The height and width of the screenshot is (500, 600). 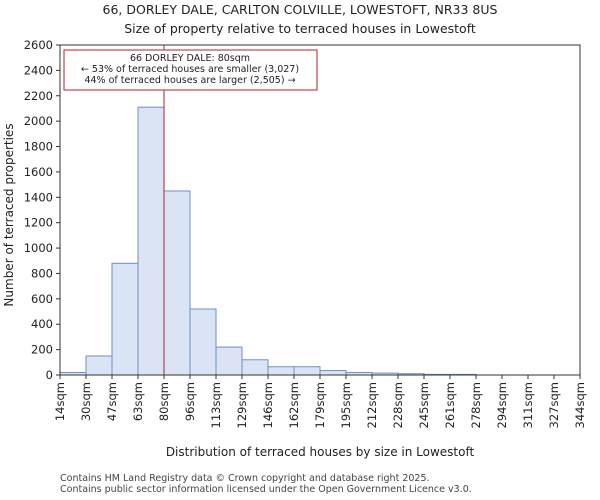 What do you see at coordinates (42, 350) in the screenshot?
I see `y-tick-label: 200` at bounding box center [42, 350].